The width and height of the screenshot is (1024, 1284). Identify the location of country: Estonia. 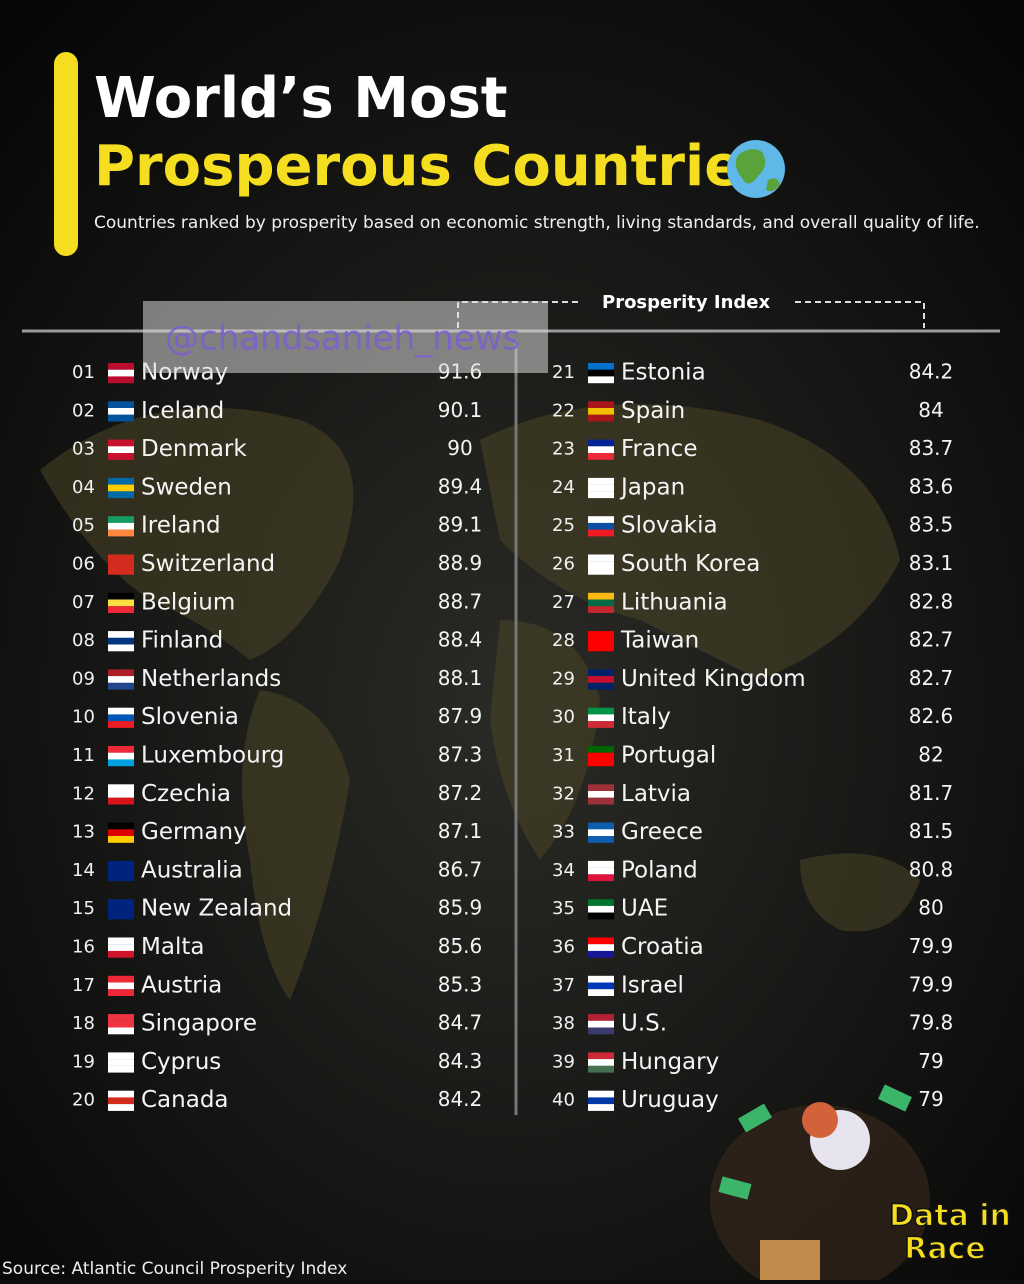
(663, 373).